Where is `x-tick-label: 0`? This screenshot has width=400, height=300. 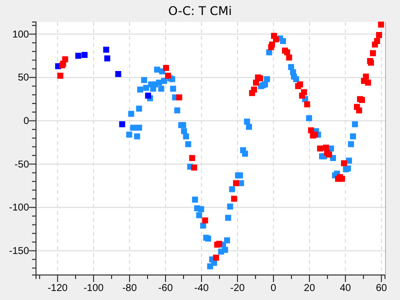 x-tick-label: 0 is located at coordinates (273, 288).